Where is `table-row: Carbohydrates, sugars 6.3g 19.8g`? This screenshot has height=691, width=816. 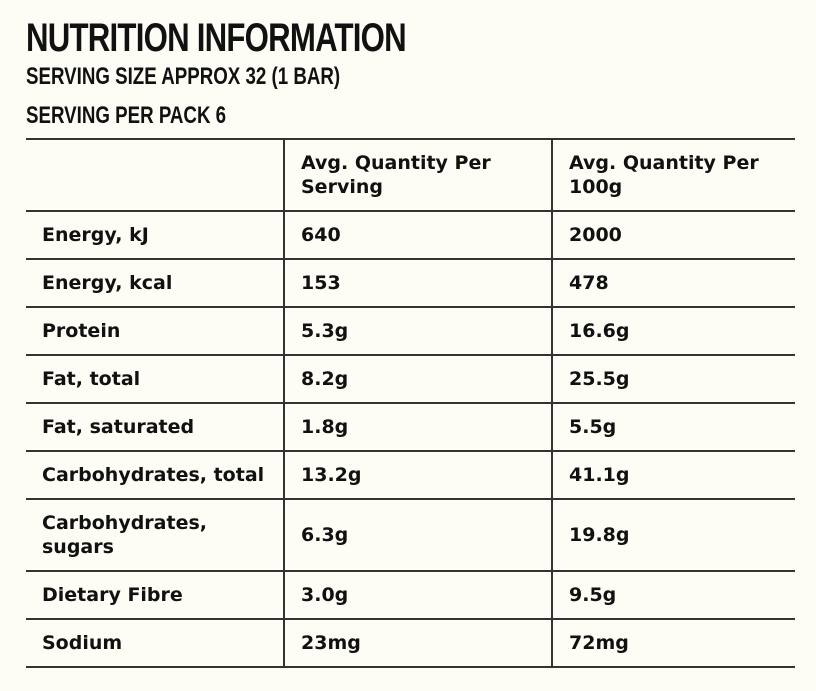
table-row: Carbohydrates, sugars 6.3g 19.8g is located at coordinates (410, 535).